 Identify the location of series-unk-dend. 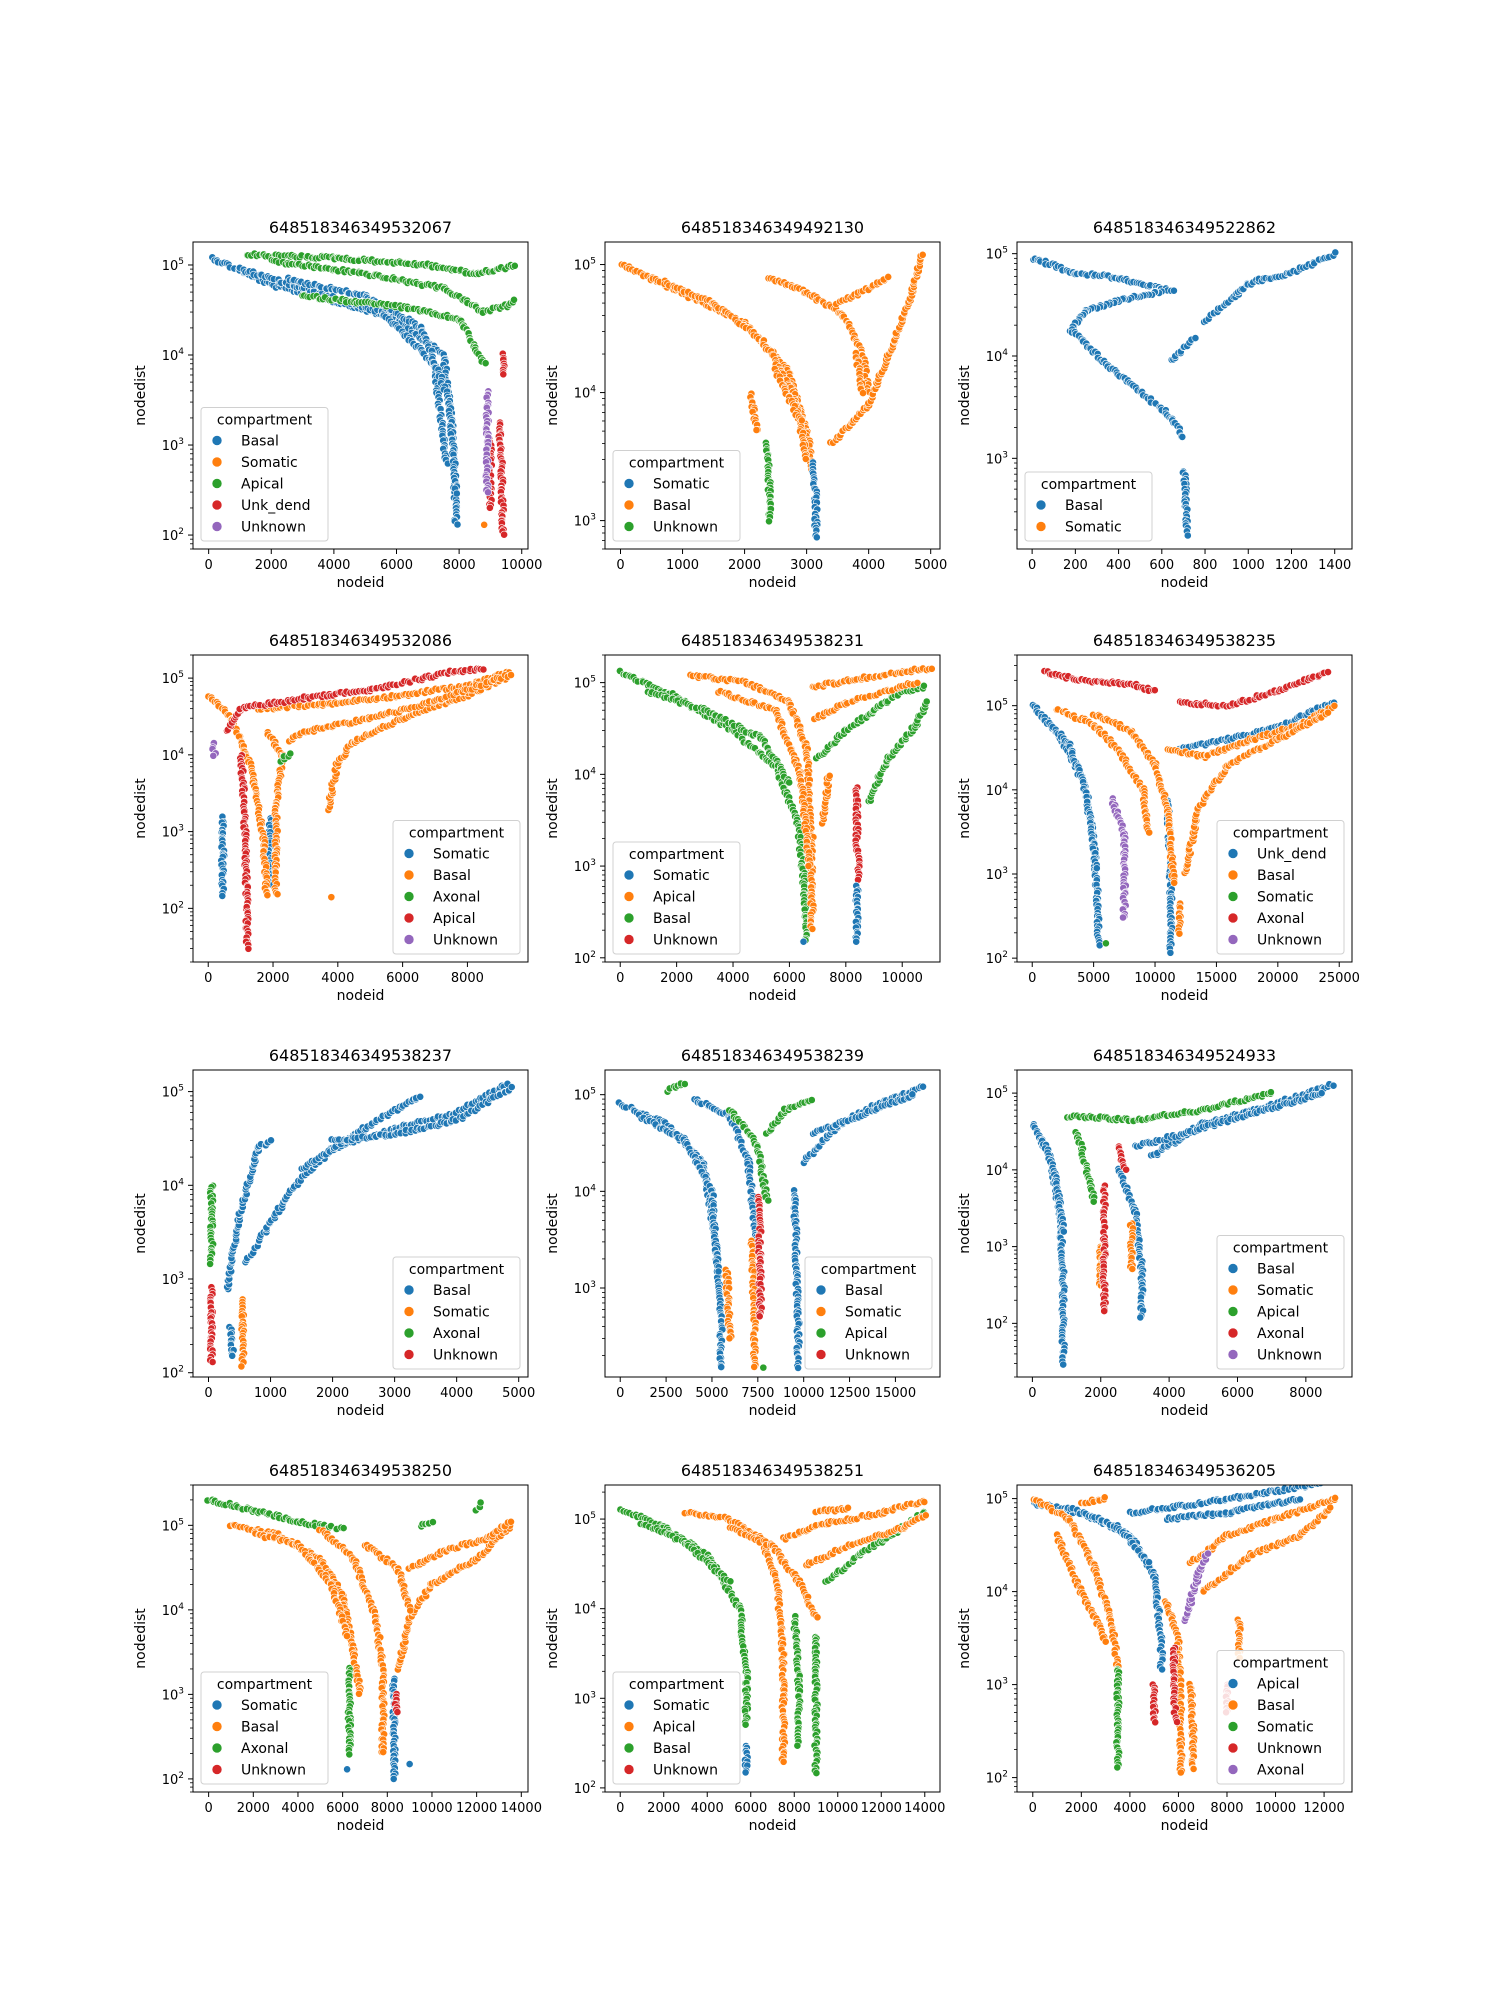
(497, 444).